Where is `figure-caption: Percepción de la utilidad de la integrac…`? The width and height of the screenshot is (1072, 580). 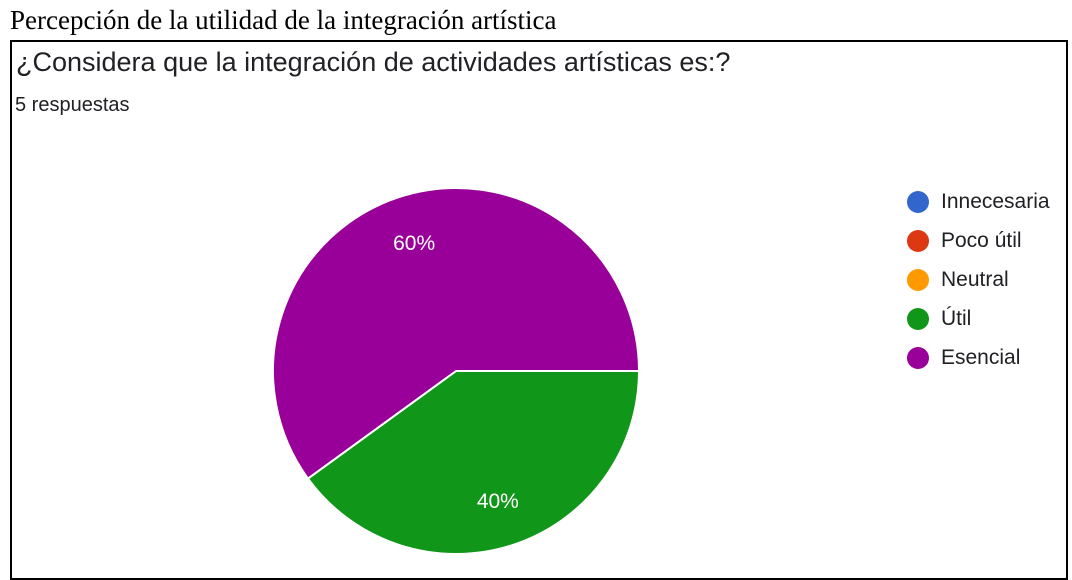
figure-caption: Percepción de la utilidad de la integrac… is located at coordinates (283, 20).